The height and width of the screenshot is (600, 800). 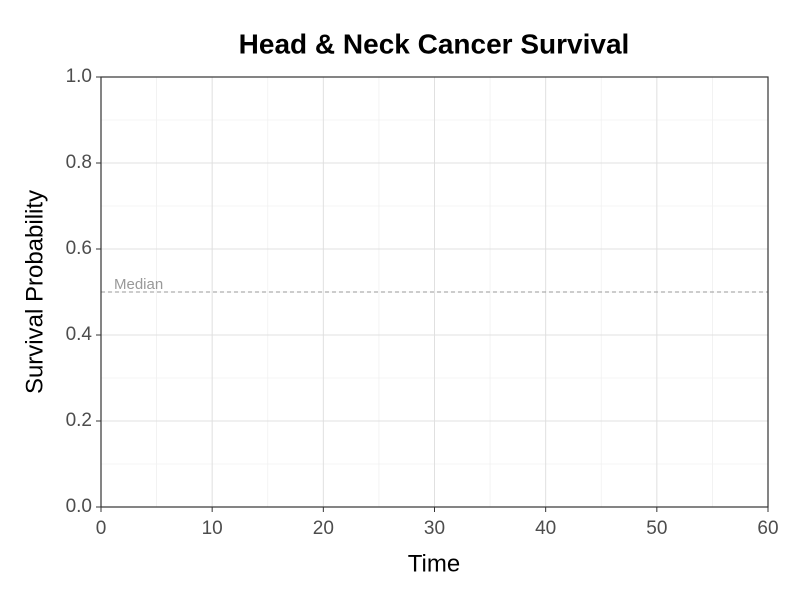 What do you see at coordinates (656, 528) in the screenshot?
I see `x-tick-label: 50` at bounding box center [656, 528].